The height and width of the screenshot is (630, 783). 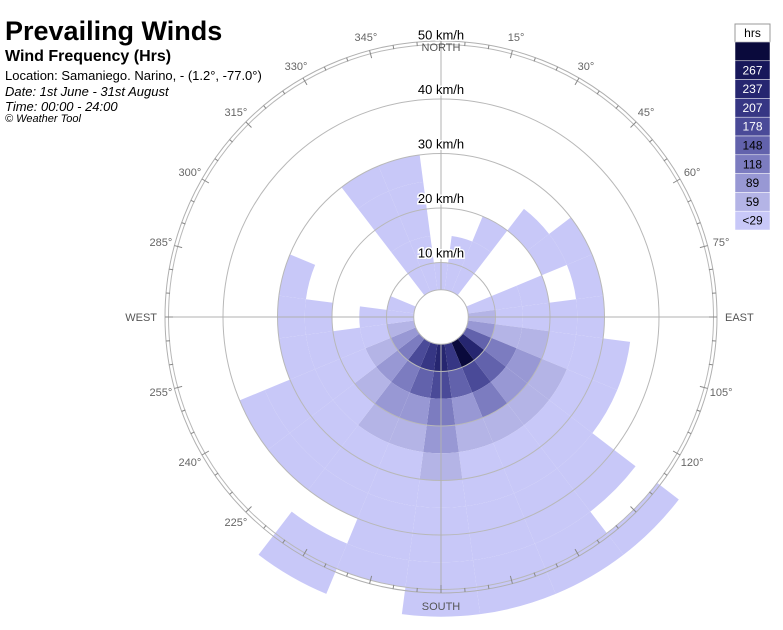 I want to click on angle-label: 330°, so click(x=296, y=67).